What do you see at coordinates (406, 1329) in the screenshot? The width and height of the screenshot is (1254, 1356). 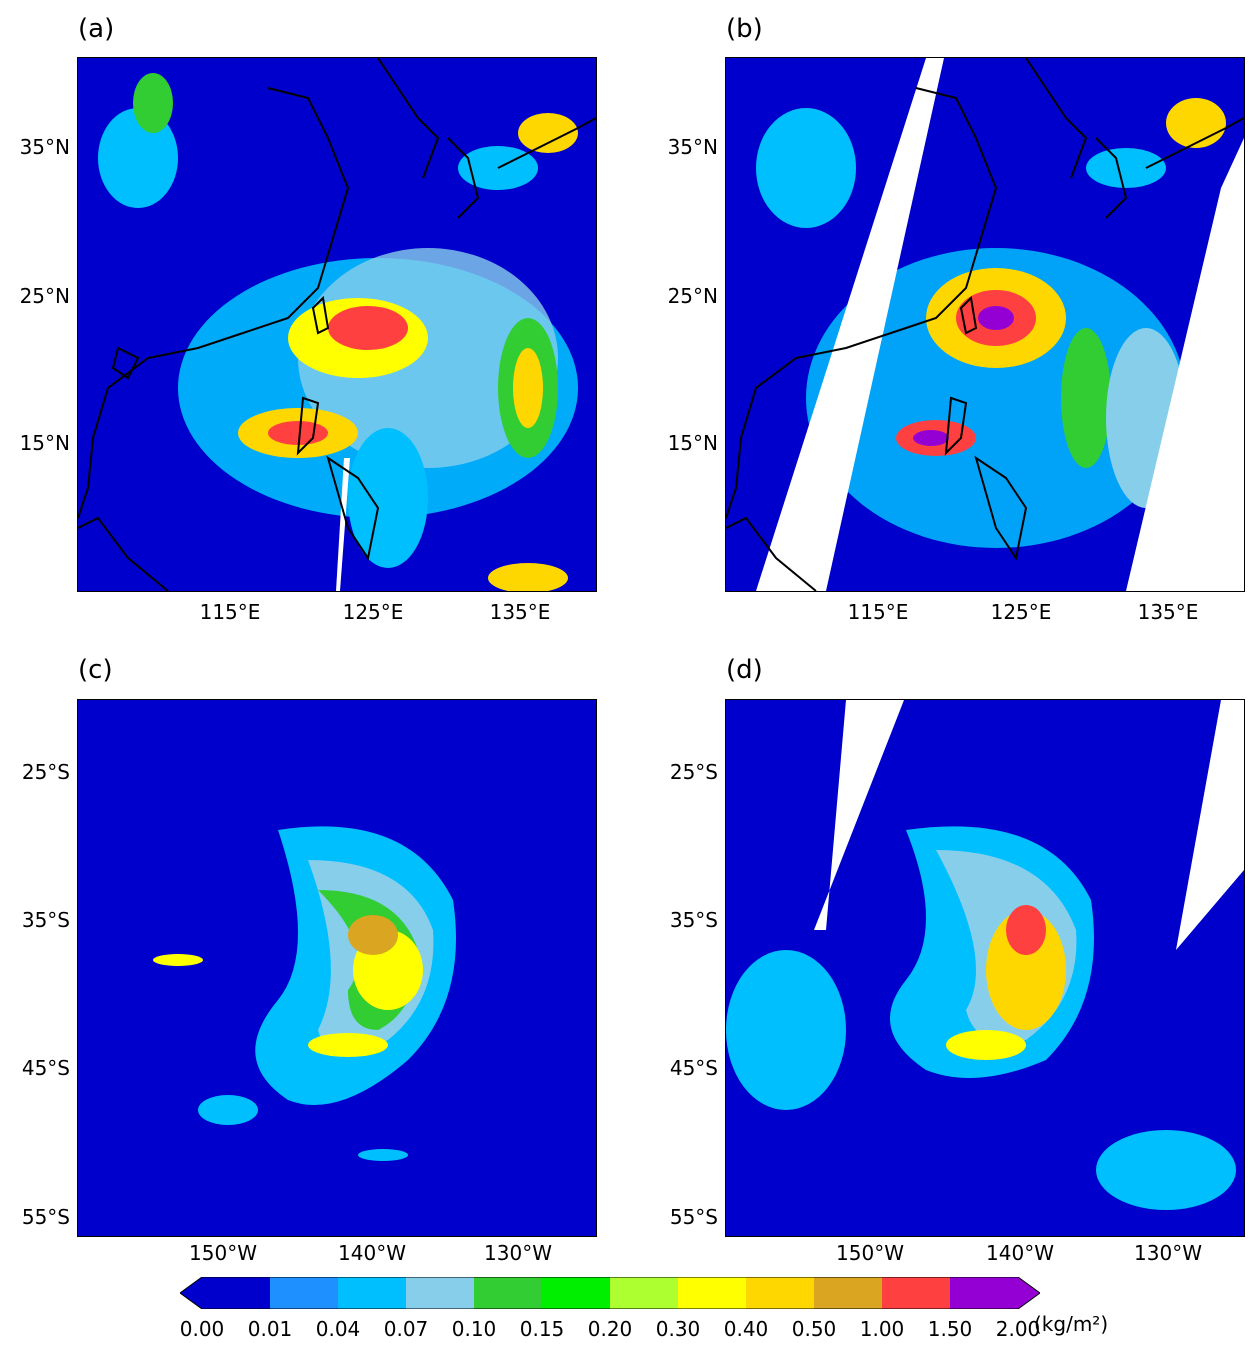 I see `colorbar-tick-label: 0.07` at bounding box center [406, 1329].